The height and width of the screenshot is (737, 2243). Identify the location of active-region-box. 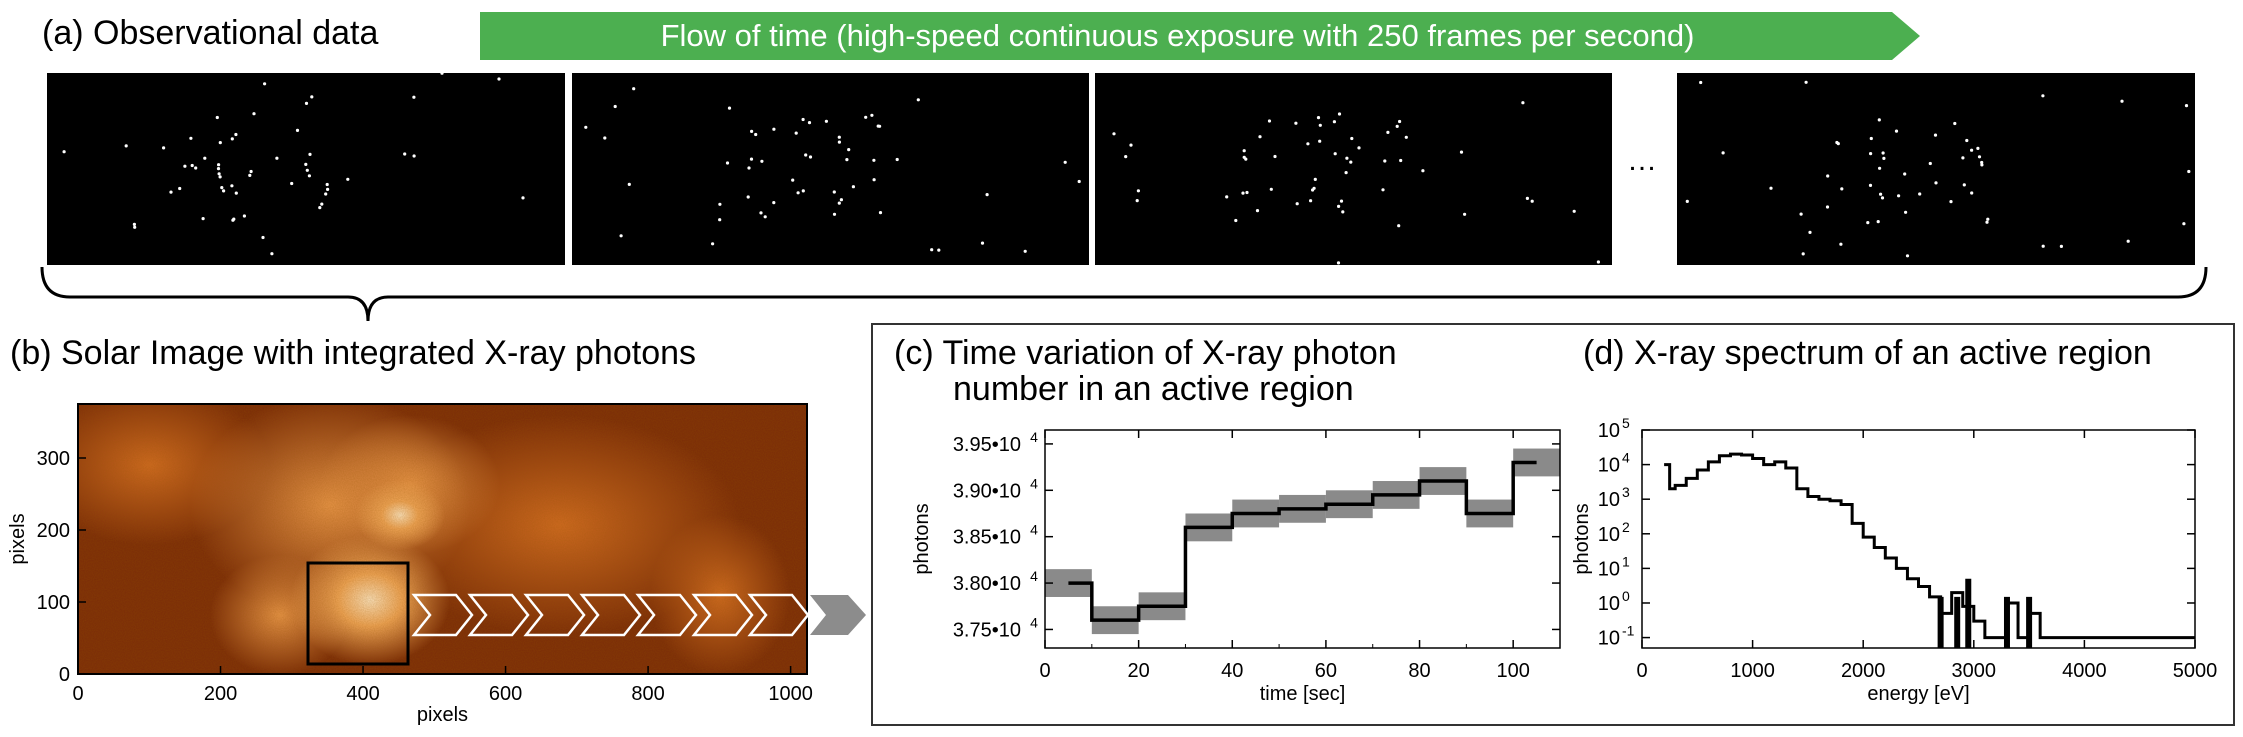
(358, 613).